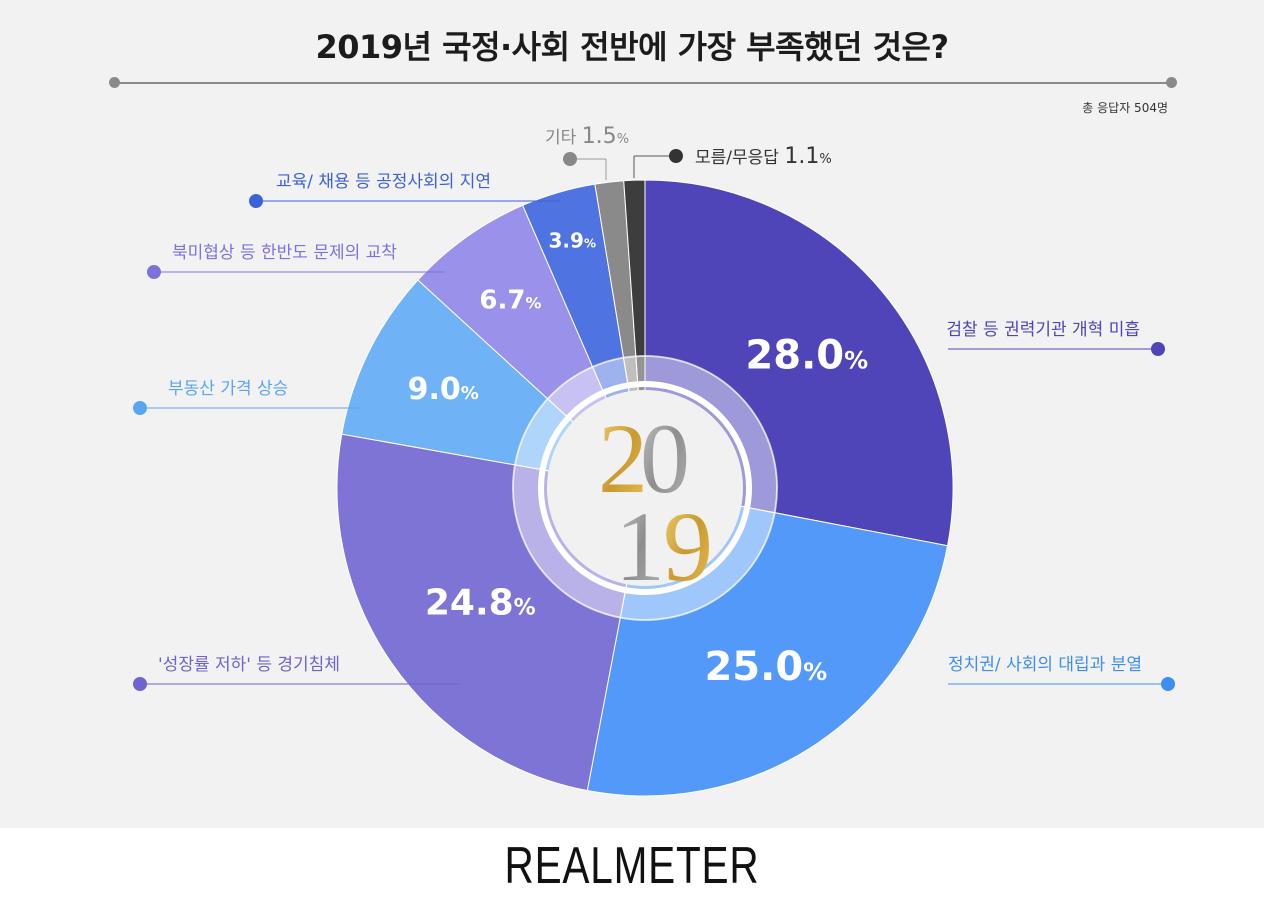  Describe the element at coordinates (806, 356) in the screenshot. I see `slice-value-label: 28.0%` at that location.